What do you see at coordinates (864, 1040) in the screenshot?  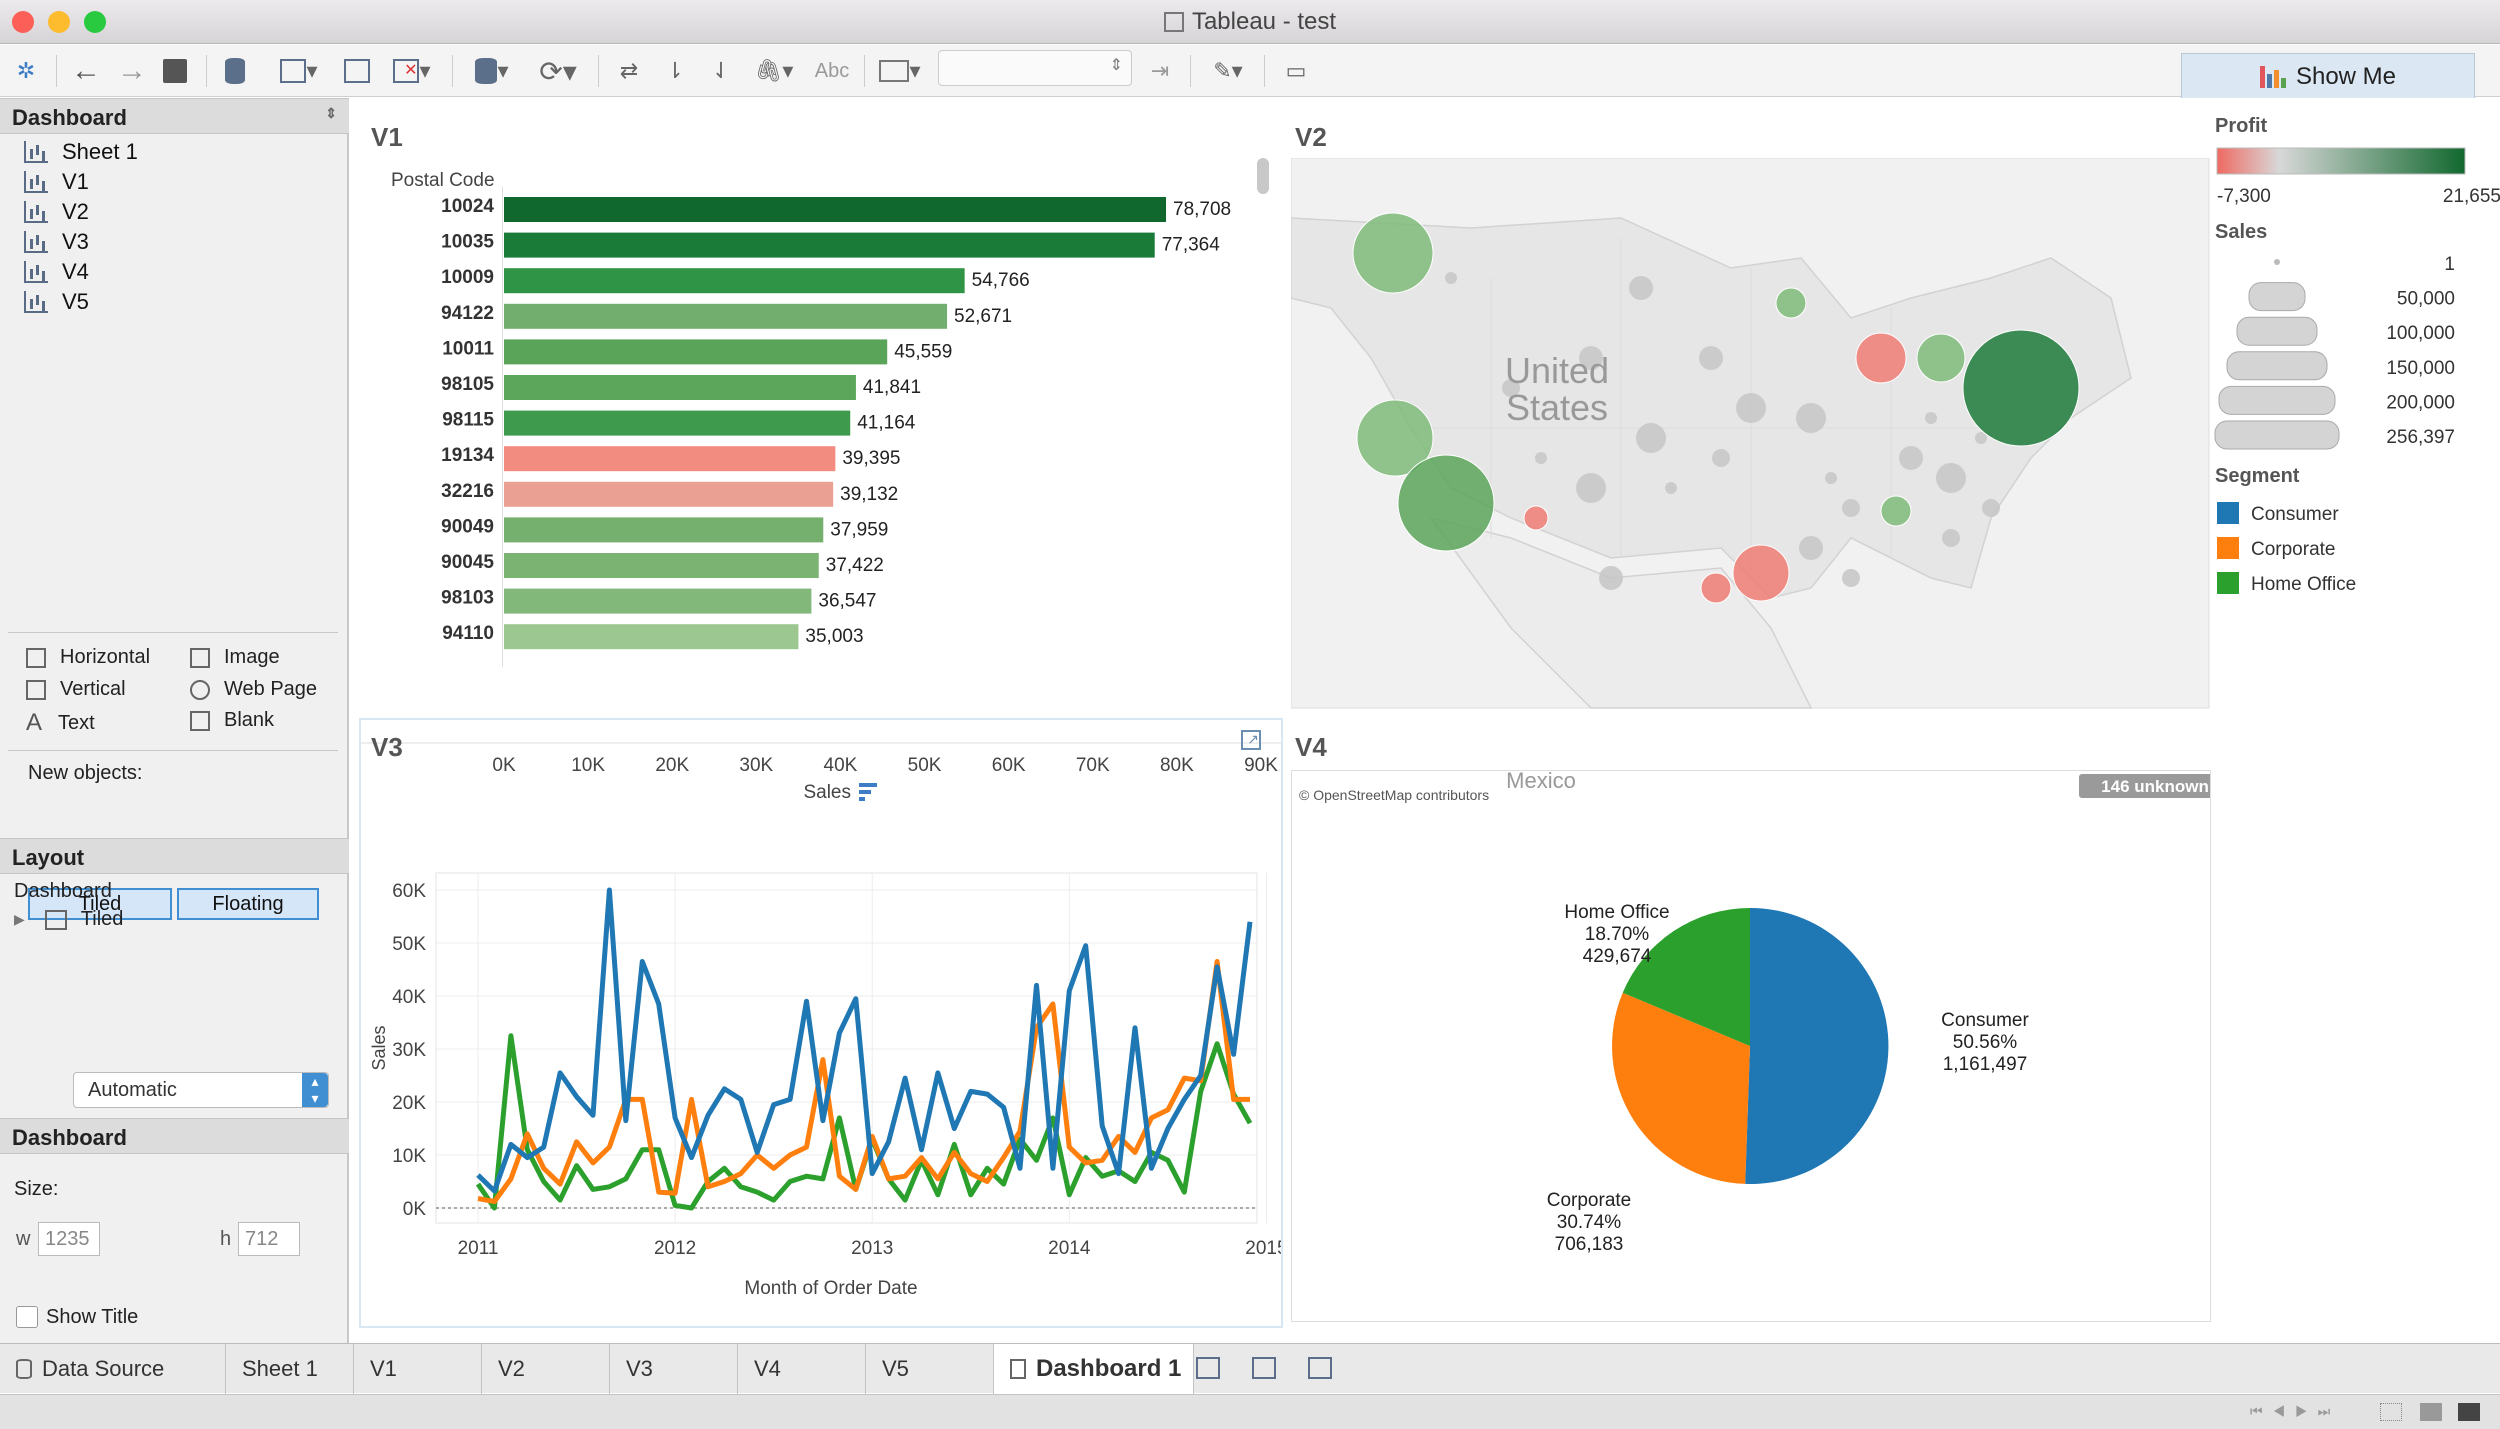 I see `v3-series-line` at bounding box center [864, 1040].